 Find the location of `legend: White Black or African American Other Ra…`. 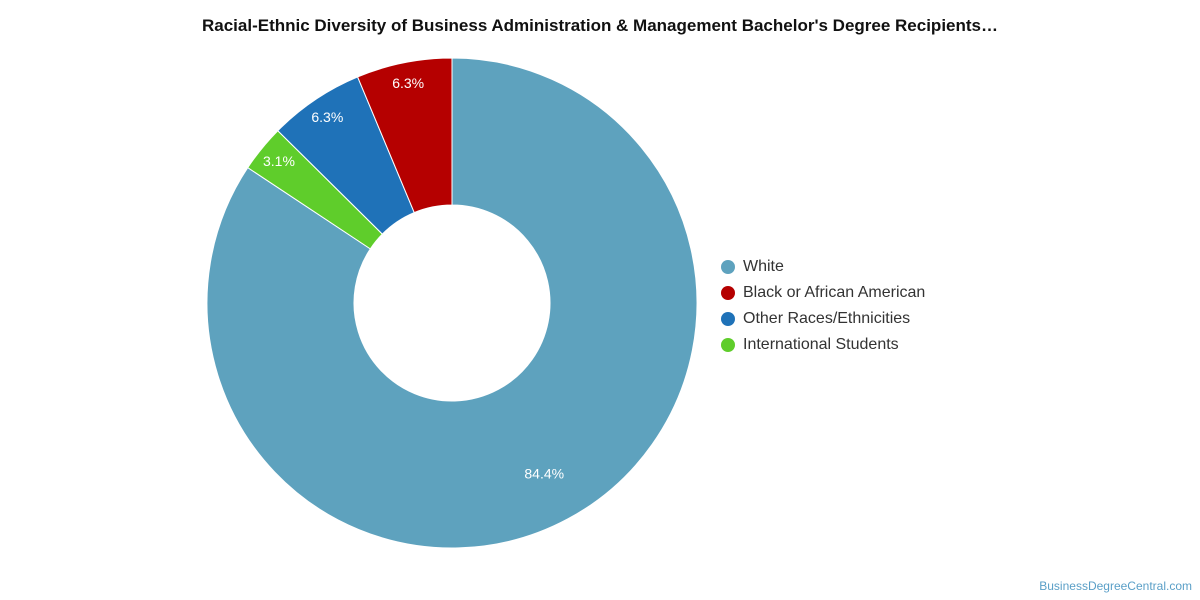

legend: White Black or African American Other Ra… is located at coordinates (823, 306).